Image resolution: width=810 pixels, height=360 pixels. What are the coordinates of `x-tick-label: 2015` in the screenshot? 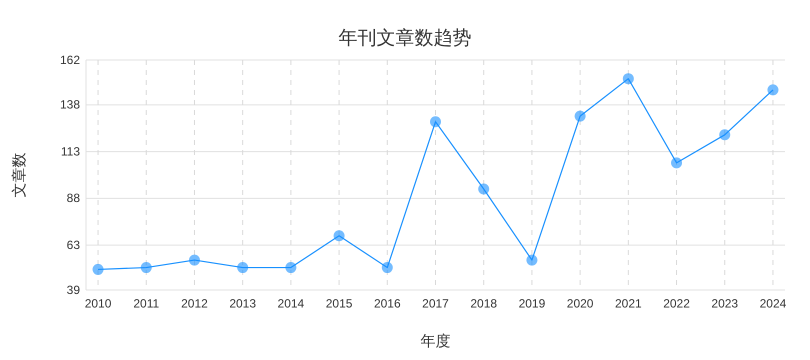 It's located at (339, 303).